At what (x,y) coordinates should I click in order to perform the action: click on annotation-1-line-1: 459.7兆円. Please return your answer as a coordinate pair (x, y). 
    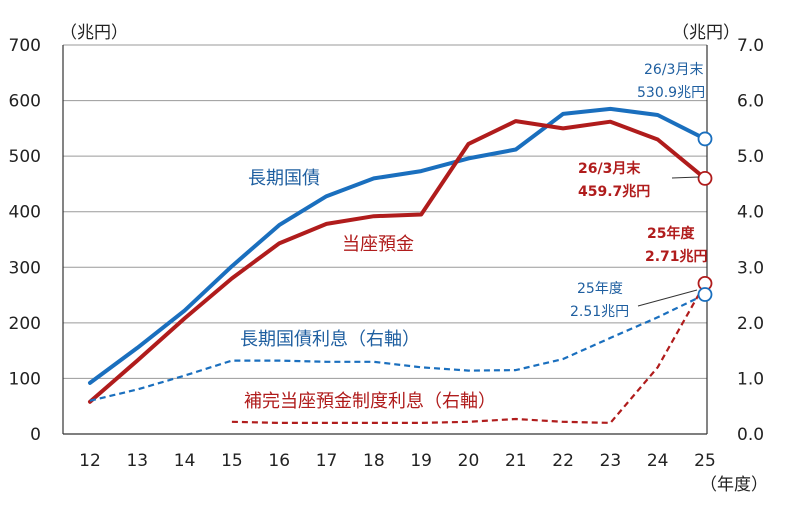
    Looking at the image, I should click on (614, 192).